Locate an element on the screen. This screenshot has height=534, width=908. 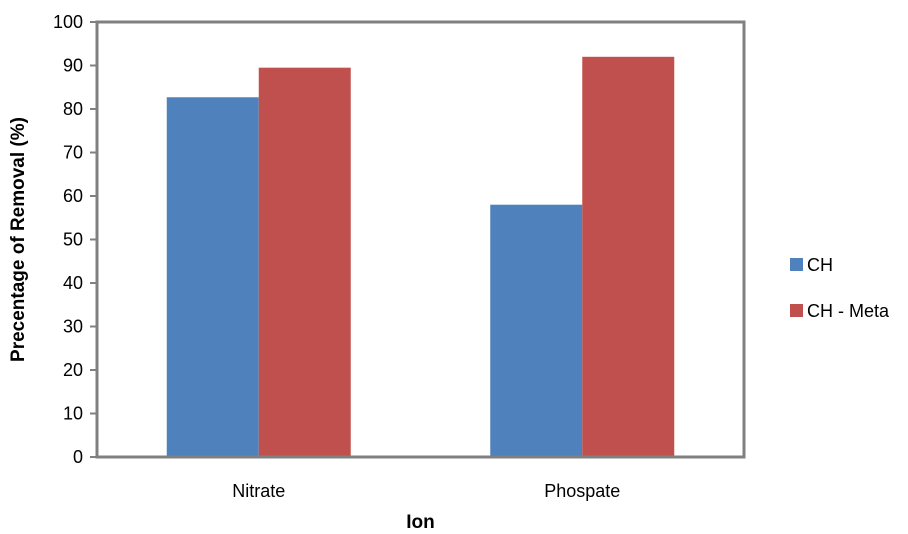
y-tick-label: 90 is located at coordinates (73, 66).